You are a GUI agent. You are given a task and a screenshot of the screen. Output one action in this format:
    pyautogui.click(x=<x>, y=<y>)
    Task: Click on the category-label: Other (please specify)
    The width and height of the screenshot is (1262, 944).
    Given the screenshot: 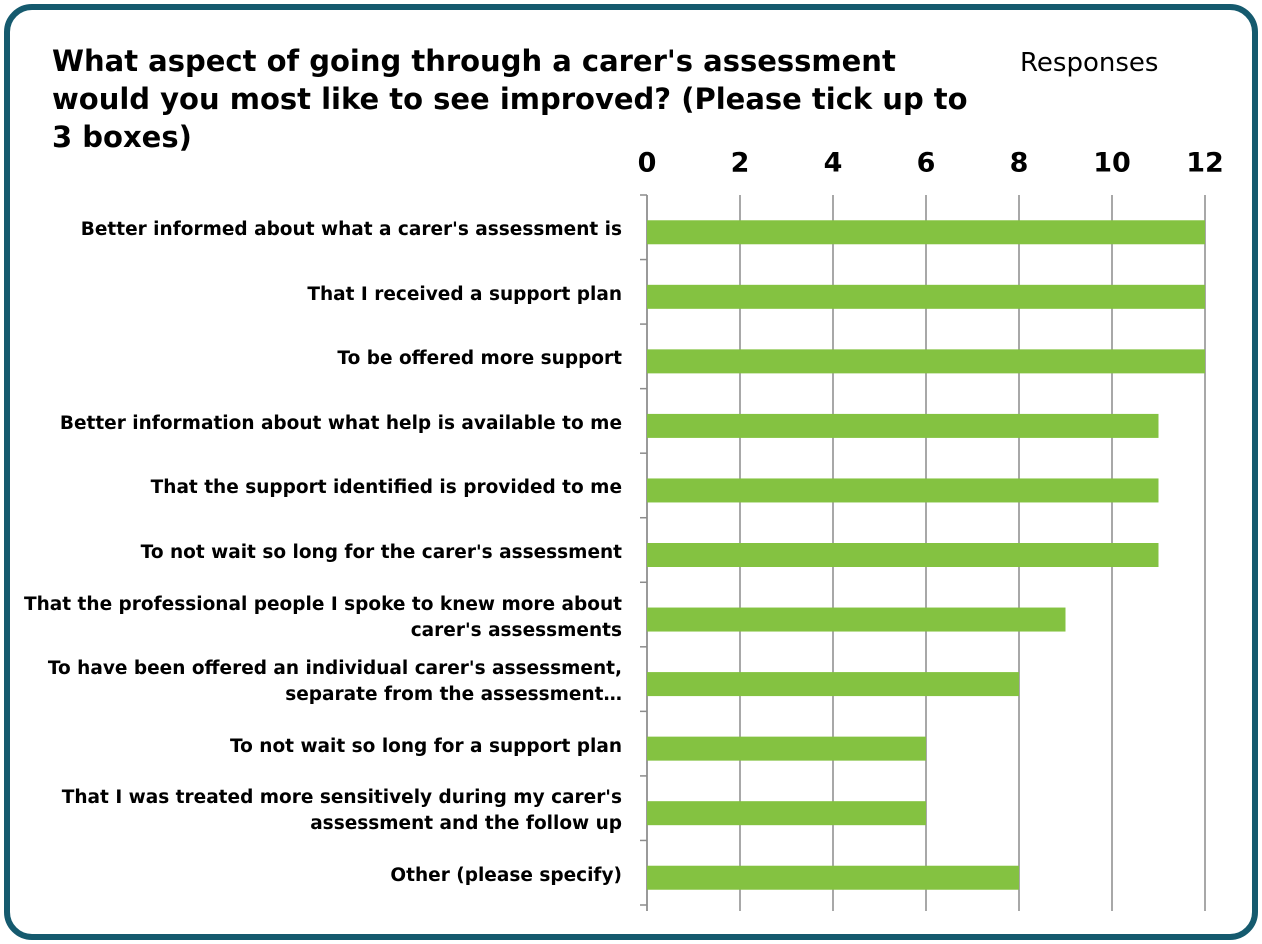 What is the action you would take?
    pyautogui.click(x=506, y=875)
    